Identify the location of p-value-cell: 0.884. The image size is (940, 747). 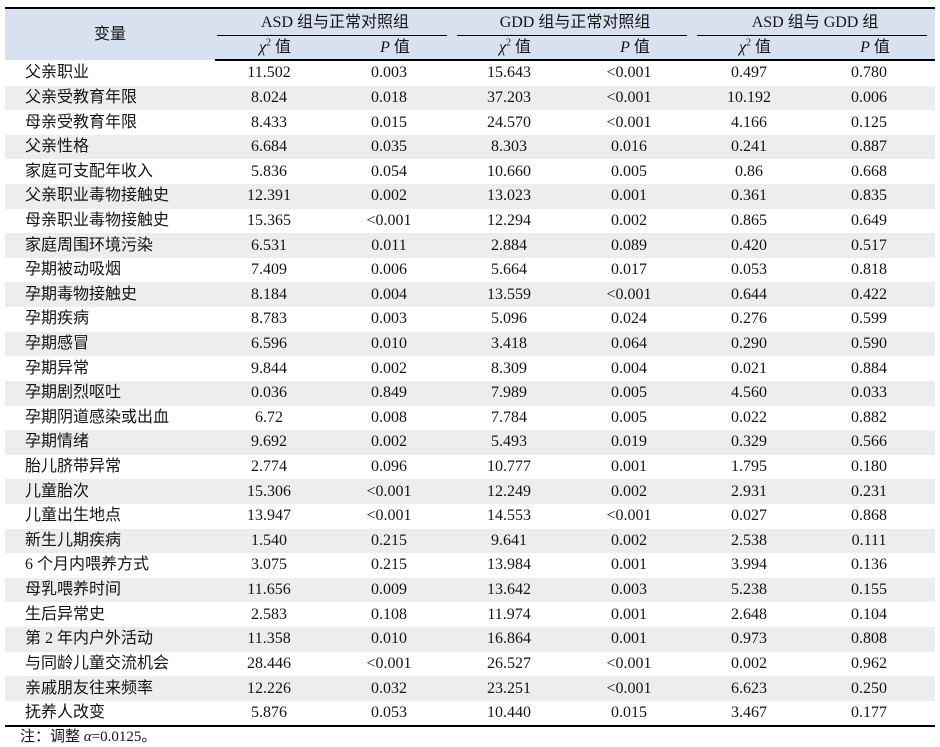
(869, 368).